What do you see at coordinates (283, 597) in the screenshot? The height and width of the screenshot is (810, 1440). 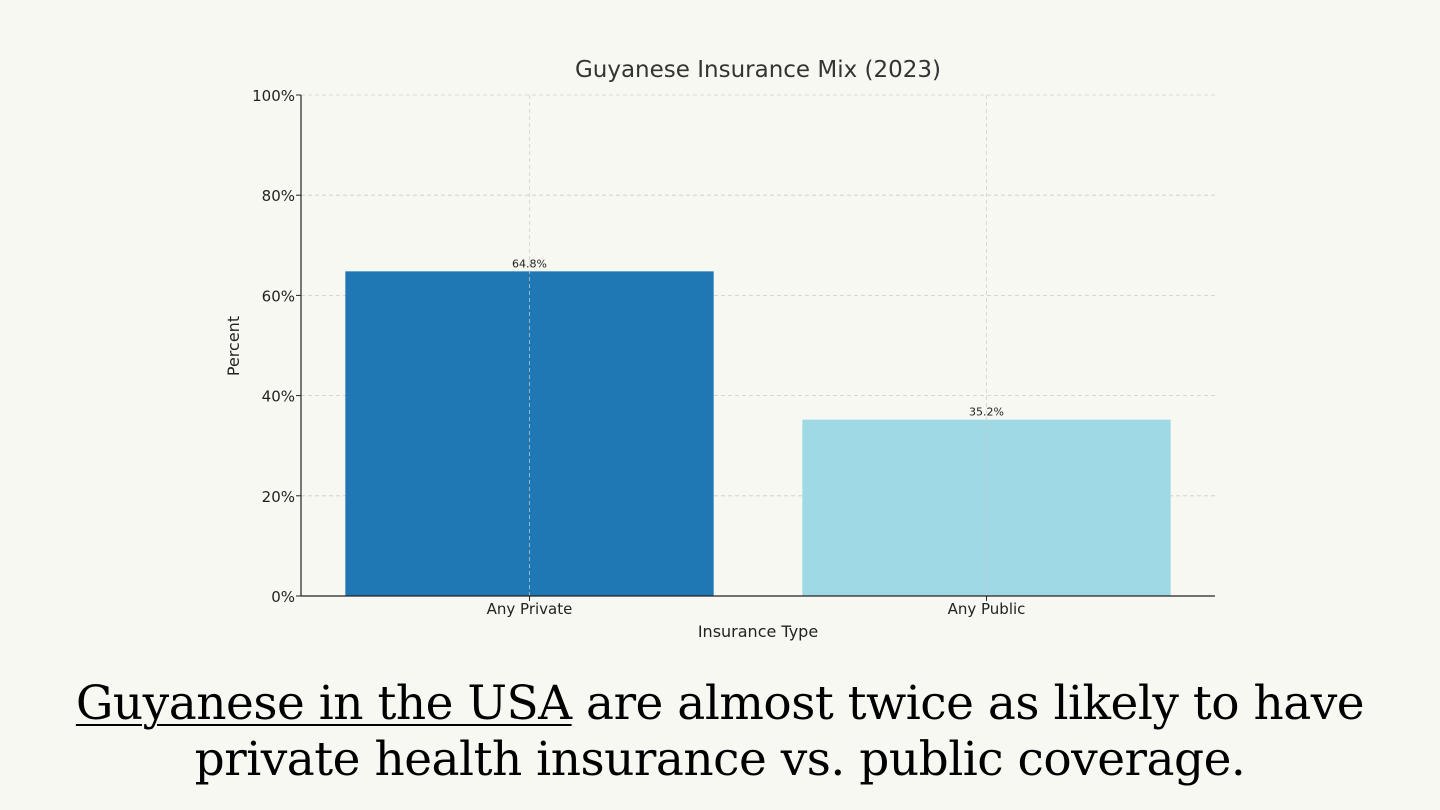 I see `y-tick-label: 0%` at bounding box center [283, 597].